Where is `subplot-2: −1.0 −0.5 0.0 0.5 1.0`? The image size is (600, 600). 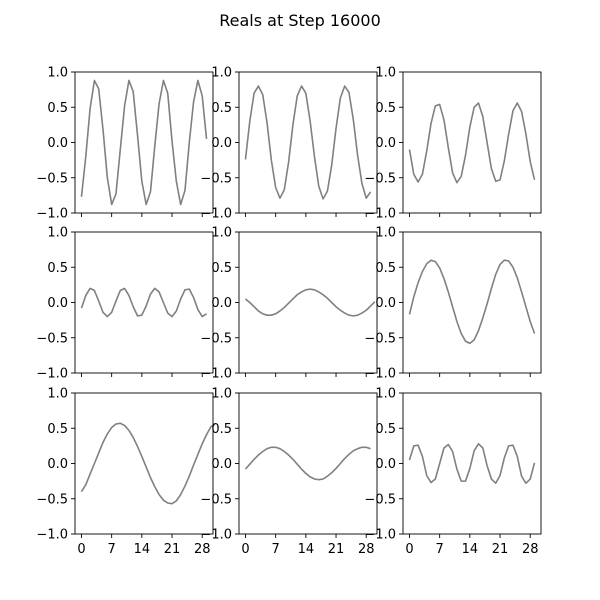
subplot-2: −1.0 −0.5 0.0 0.5 1.0 is located at coordinates (289, 144).